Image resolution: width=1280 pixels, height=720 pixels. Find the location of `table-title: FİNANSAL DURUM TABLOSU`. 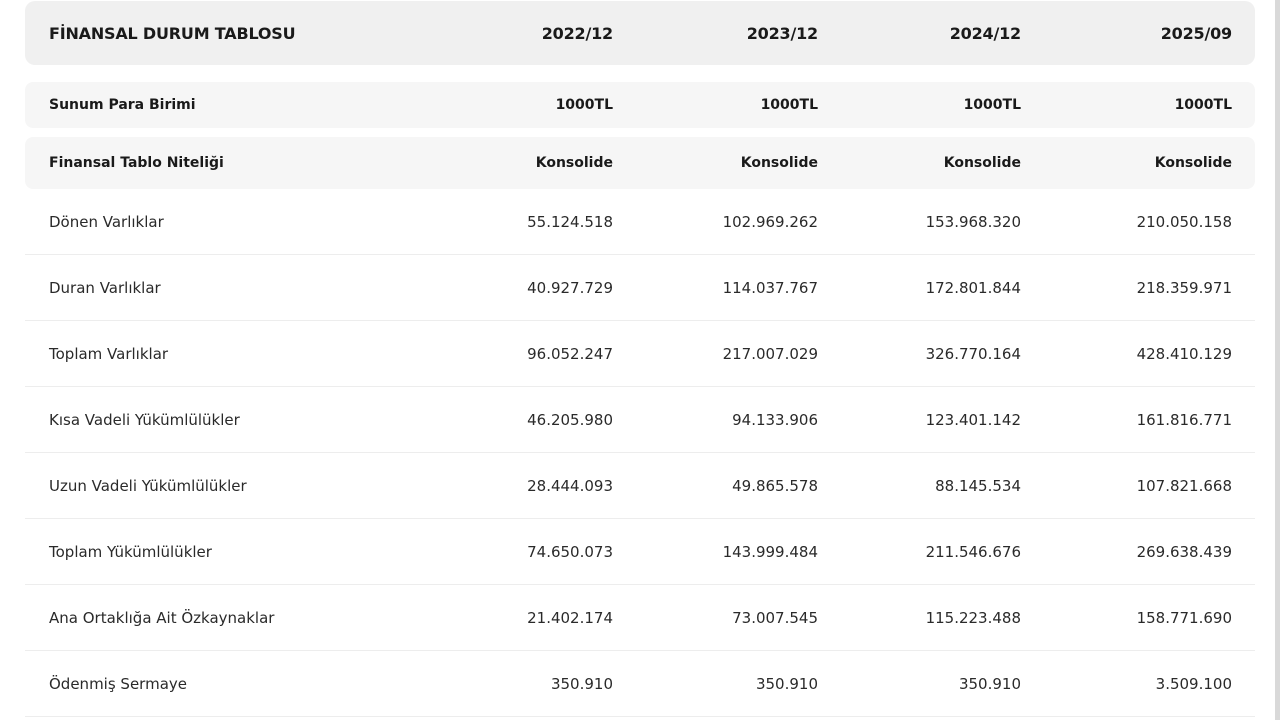

table-title: FİNANSAL DURUM TABLOSU is located at coordinates (172, 33).